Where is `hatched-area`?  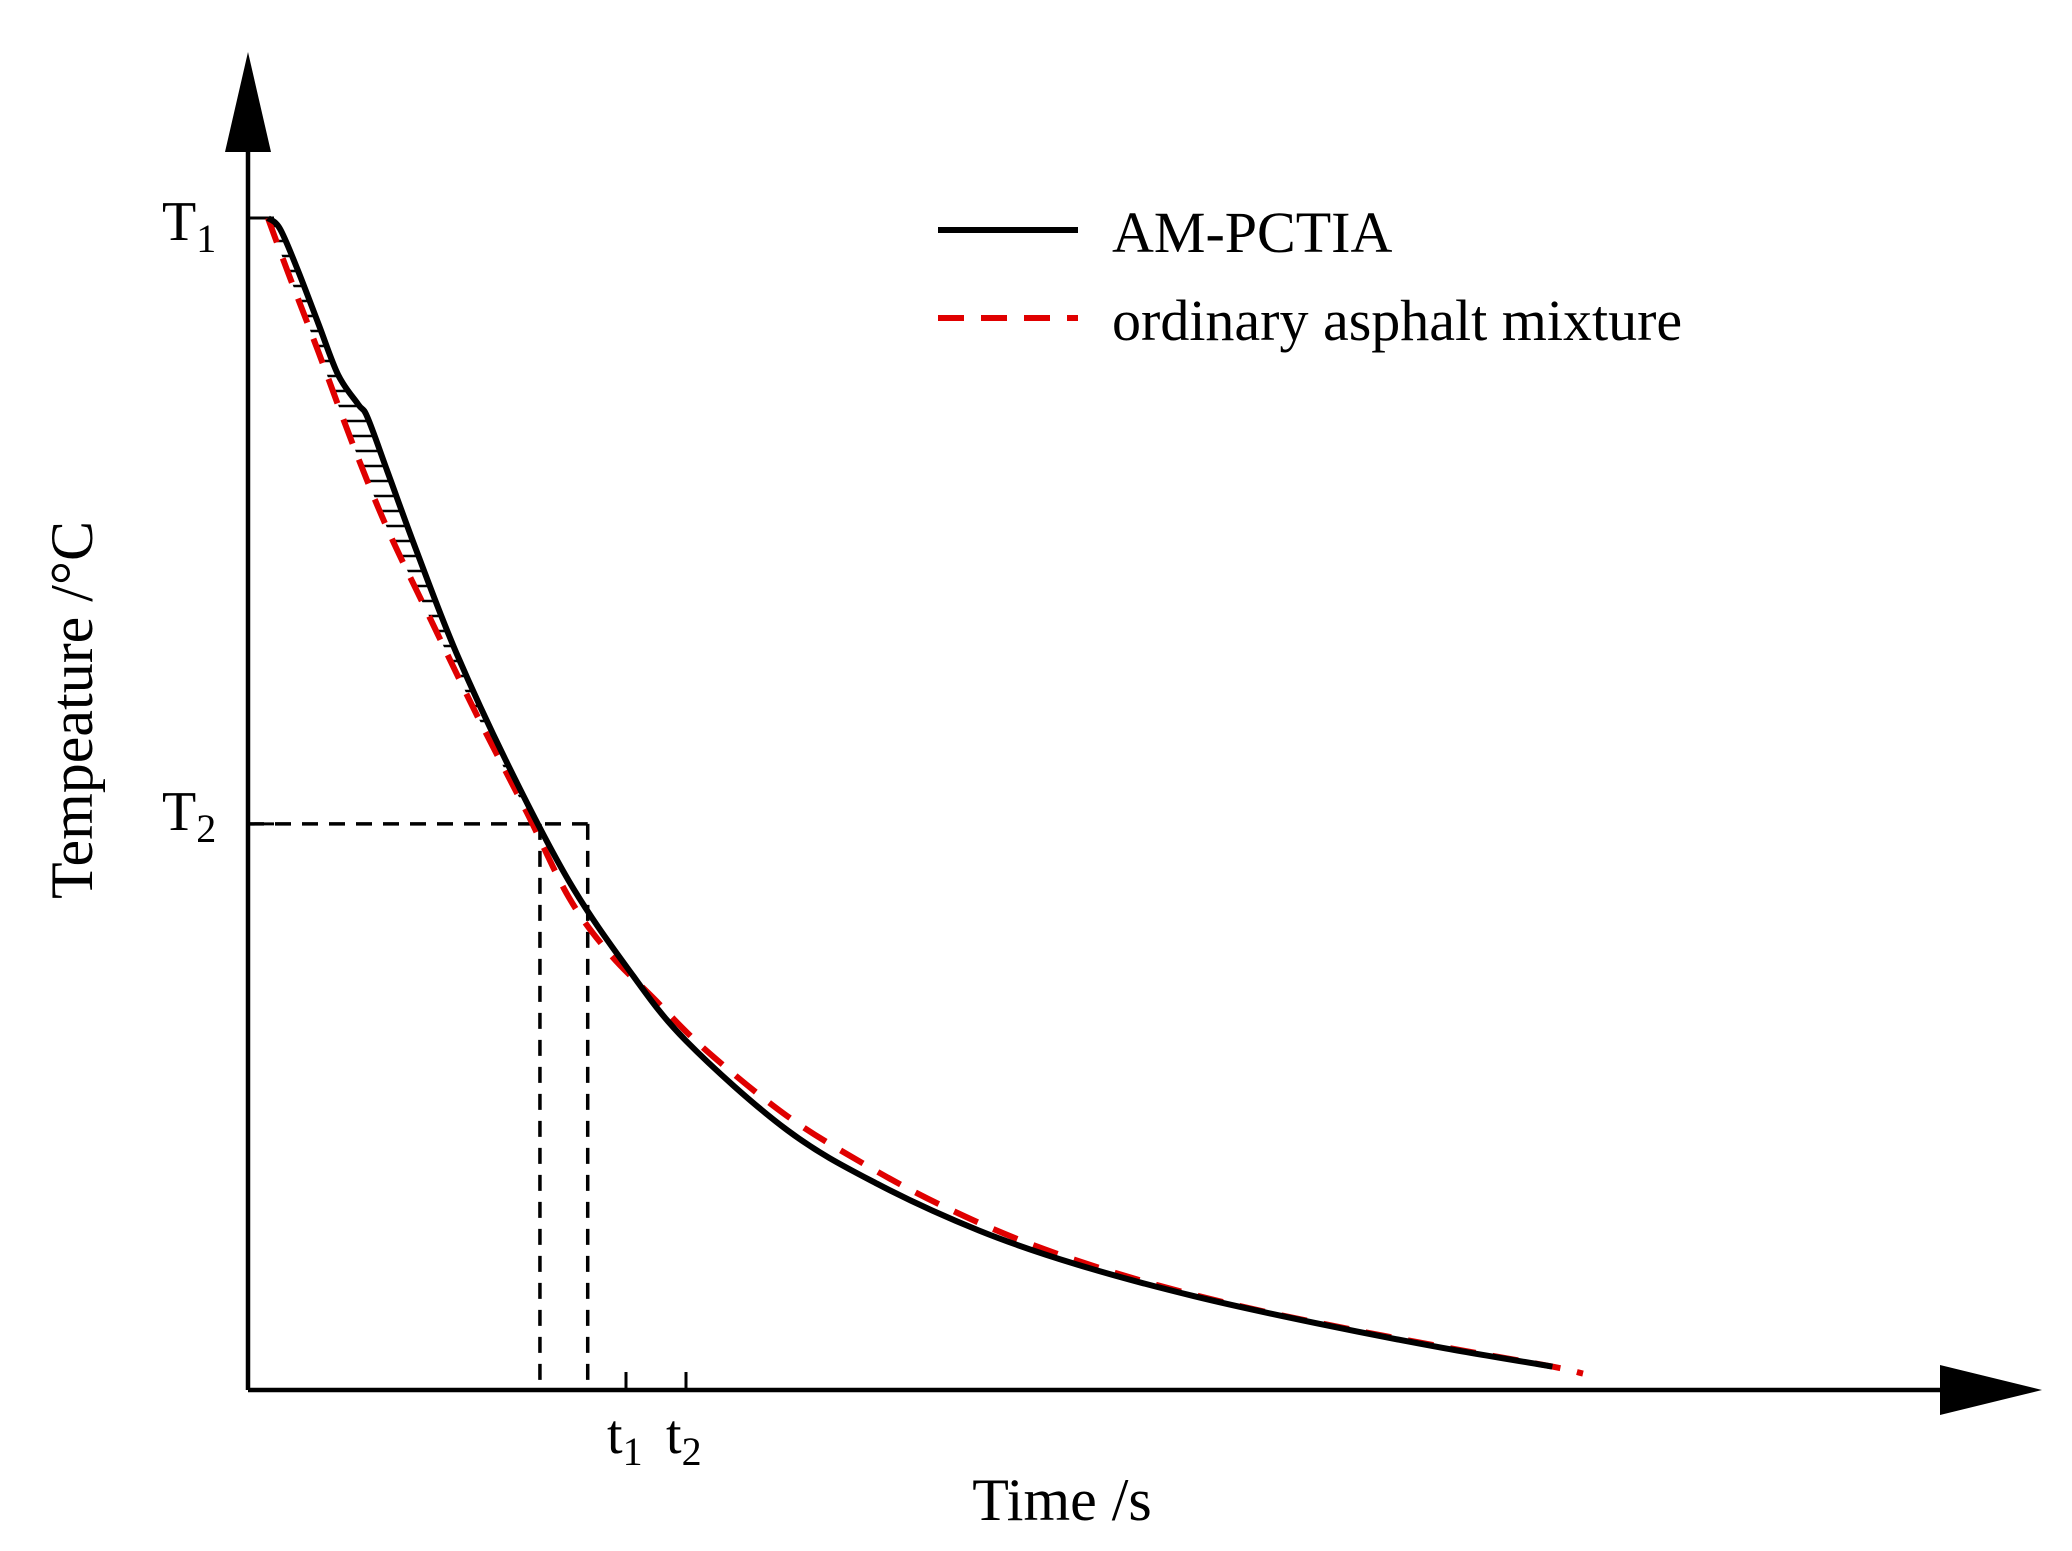 hatched-area is located at coordinates (418, 518).